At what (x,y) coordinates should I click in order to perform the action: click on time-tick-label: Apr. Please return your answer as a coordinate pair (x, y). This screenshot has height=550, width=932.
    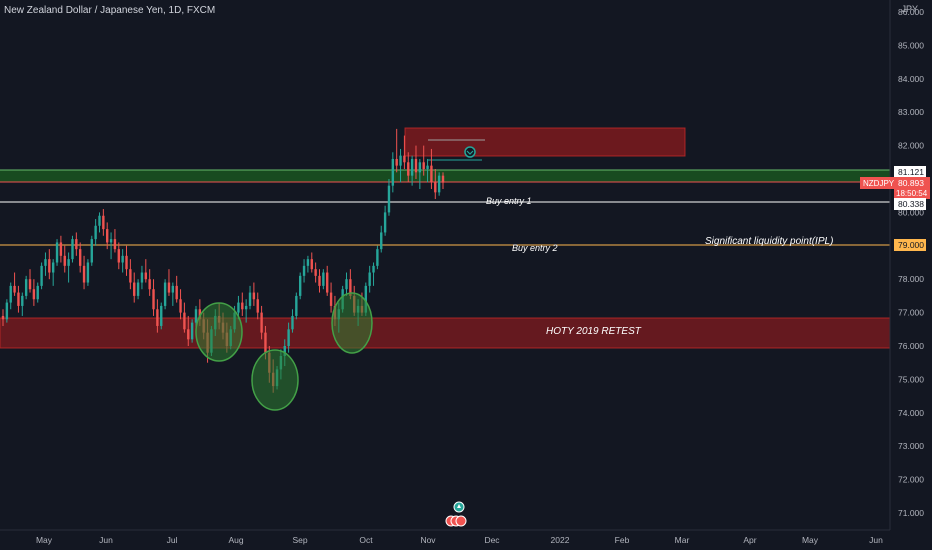
    Looking at the image, I should click on (749, 540).